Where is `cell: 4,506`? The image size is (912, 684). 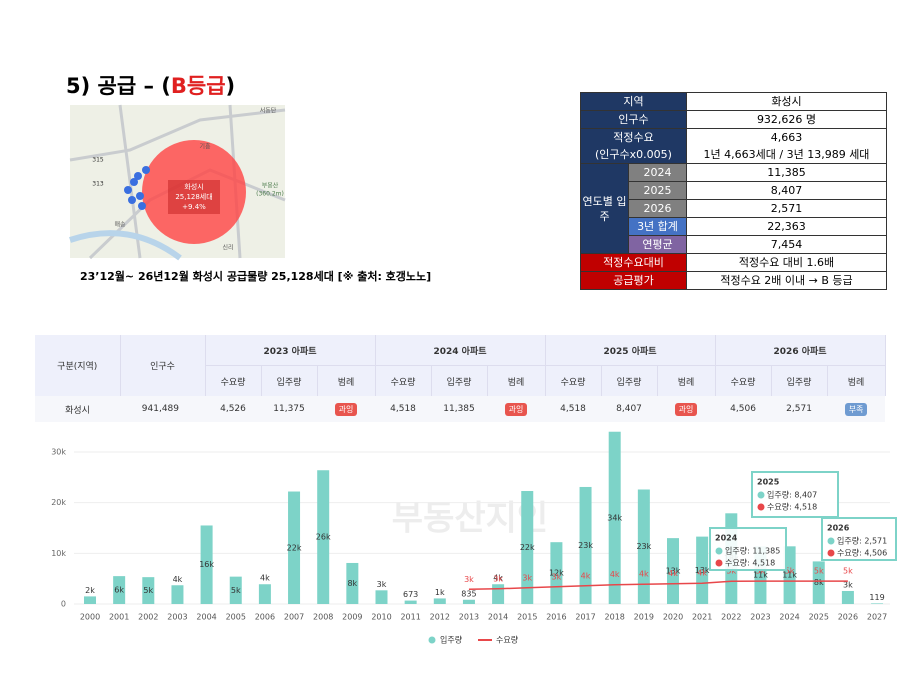 cell: 4,506 is located at coordinates (743, 409).